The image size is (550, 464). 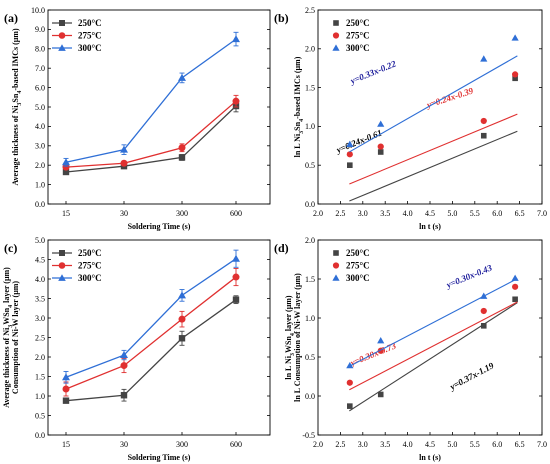 What do you see at coordinates (299, 106) in the screenshot?
I see `y-axis-label: ln L Ni3Sn4-based IMCs (μm)` at bounding box center [299, 106].